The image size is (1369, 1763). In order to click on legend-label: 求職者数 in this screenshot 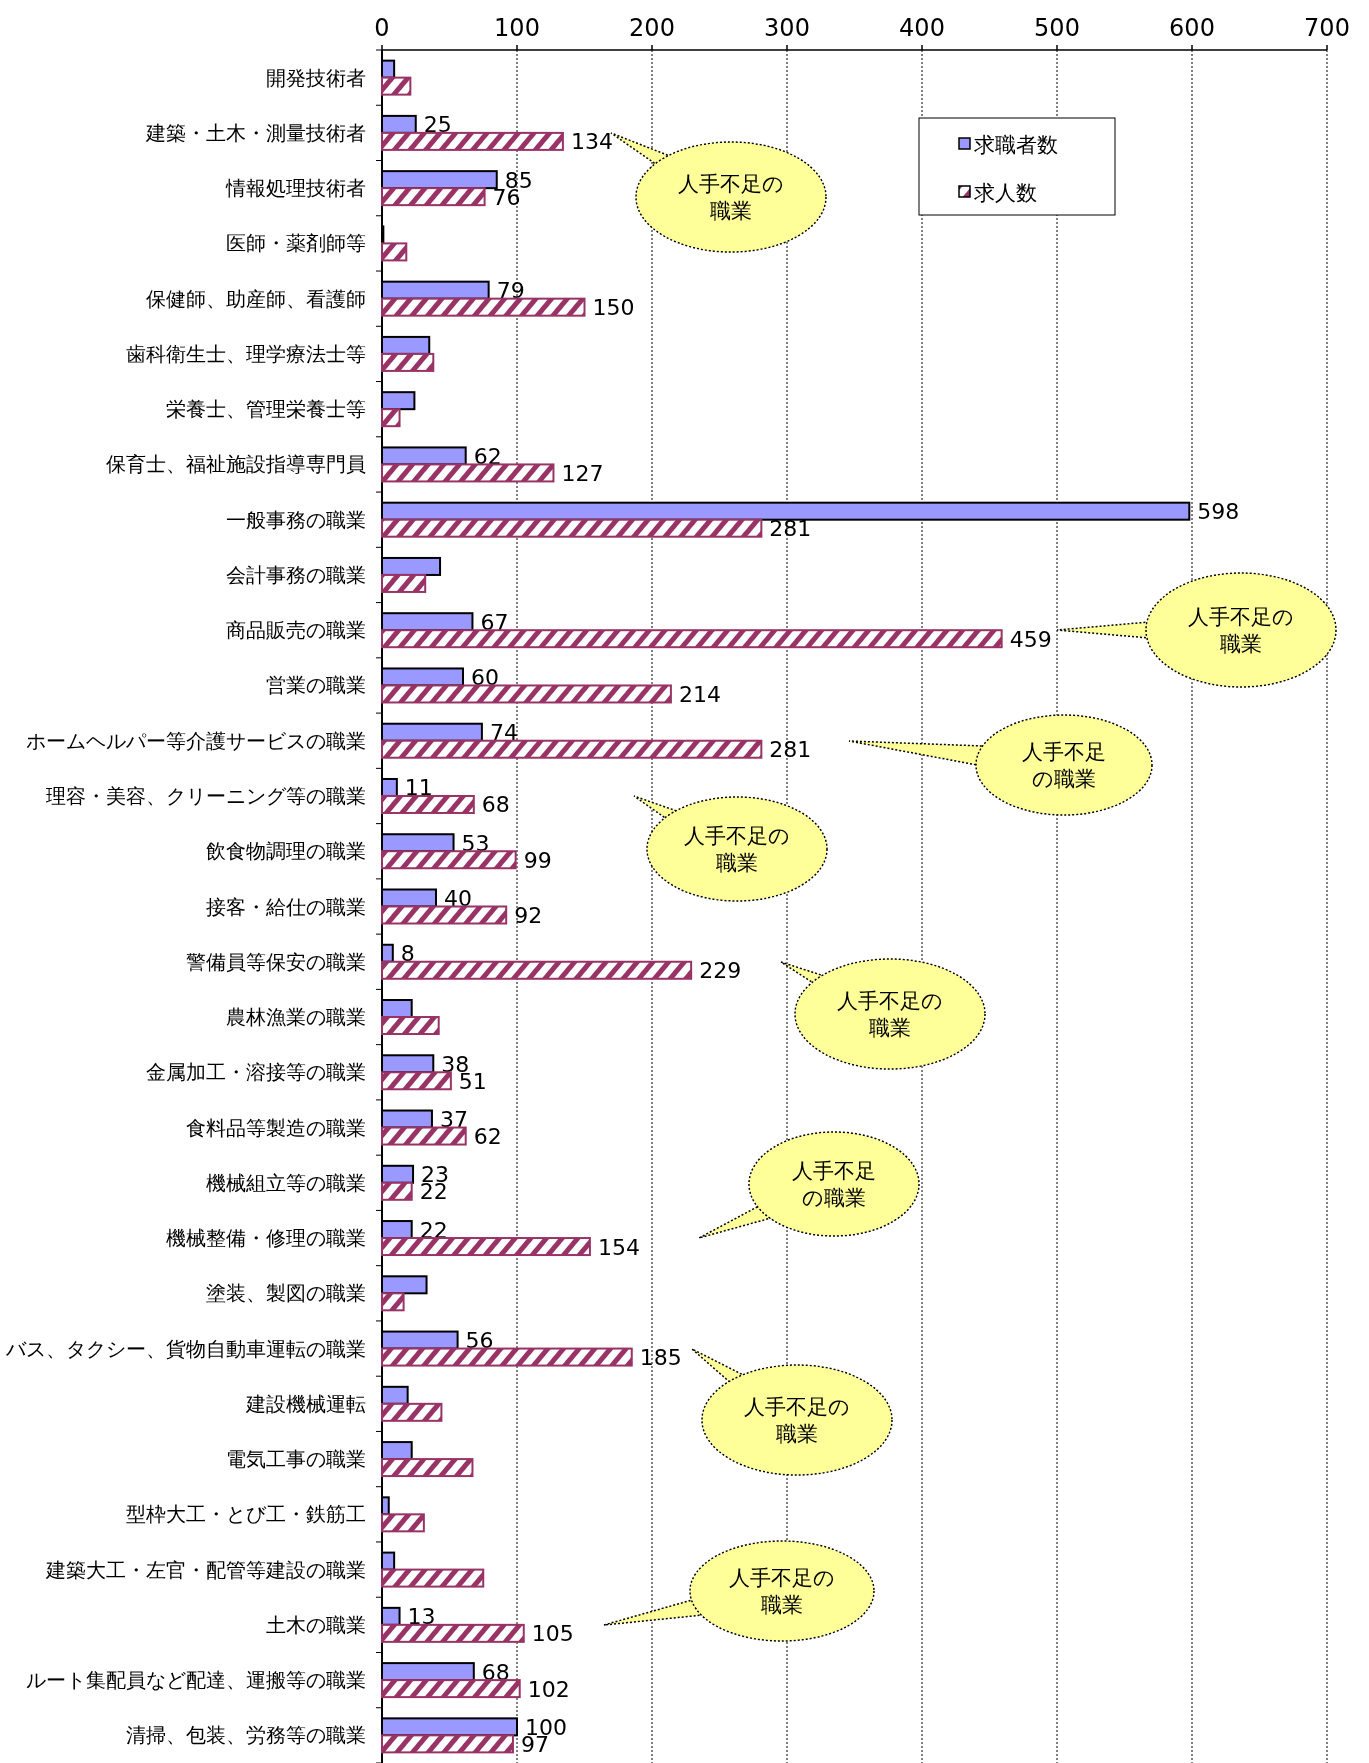, I will do `click(1016, 145)`.